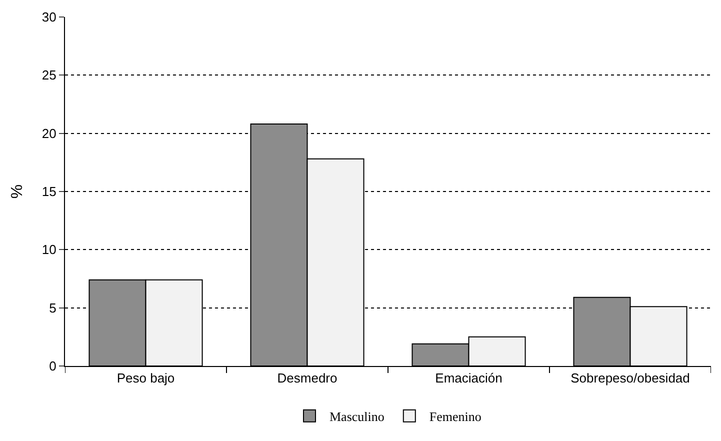 This screenshot has width=721, height=441. I want to click on y-tick-label: 0, so click(52, 366).